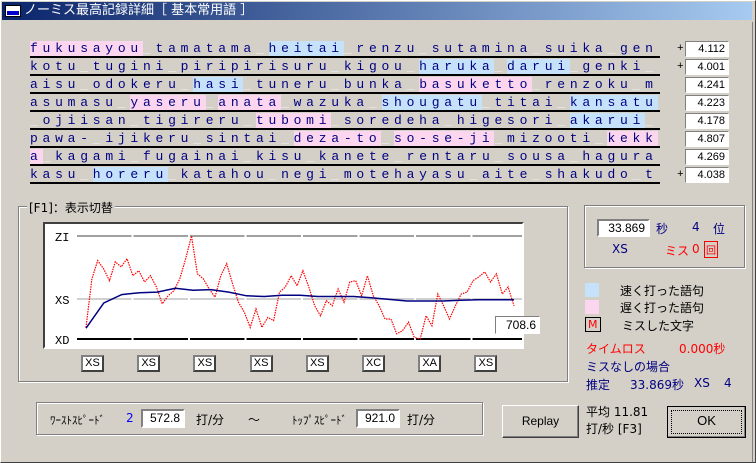 The height and width of the screenshot is (463, 756). Describe the element at coordinates (706, 422) in the screenshot. I see `ok-button: OK` at that location.